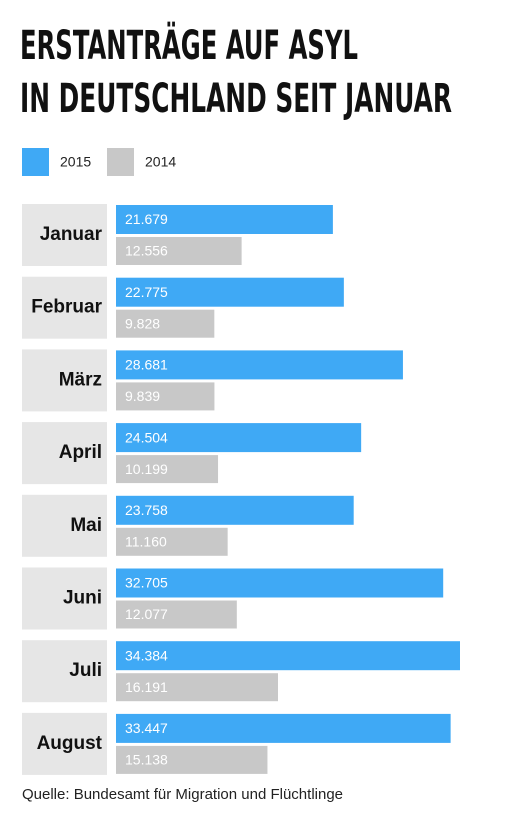 This screenshot has width=520, height=816. What do you see at coordinates (236, 99) in the screenshot?
I see `chart-title: IN DEUTSCHLAND SEIT JANUAR` at bounding box center [236, 99].